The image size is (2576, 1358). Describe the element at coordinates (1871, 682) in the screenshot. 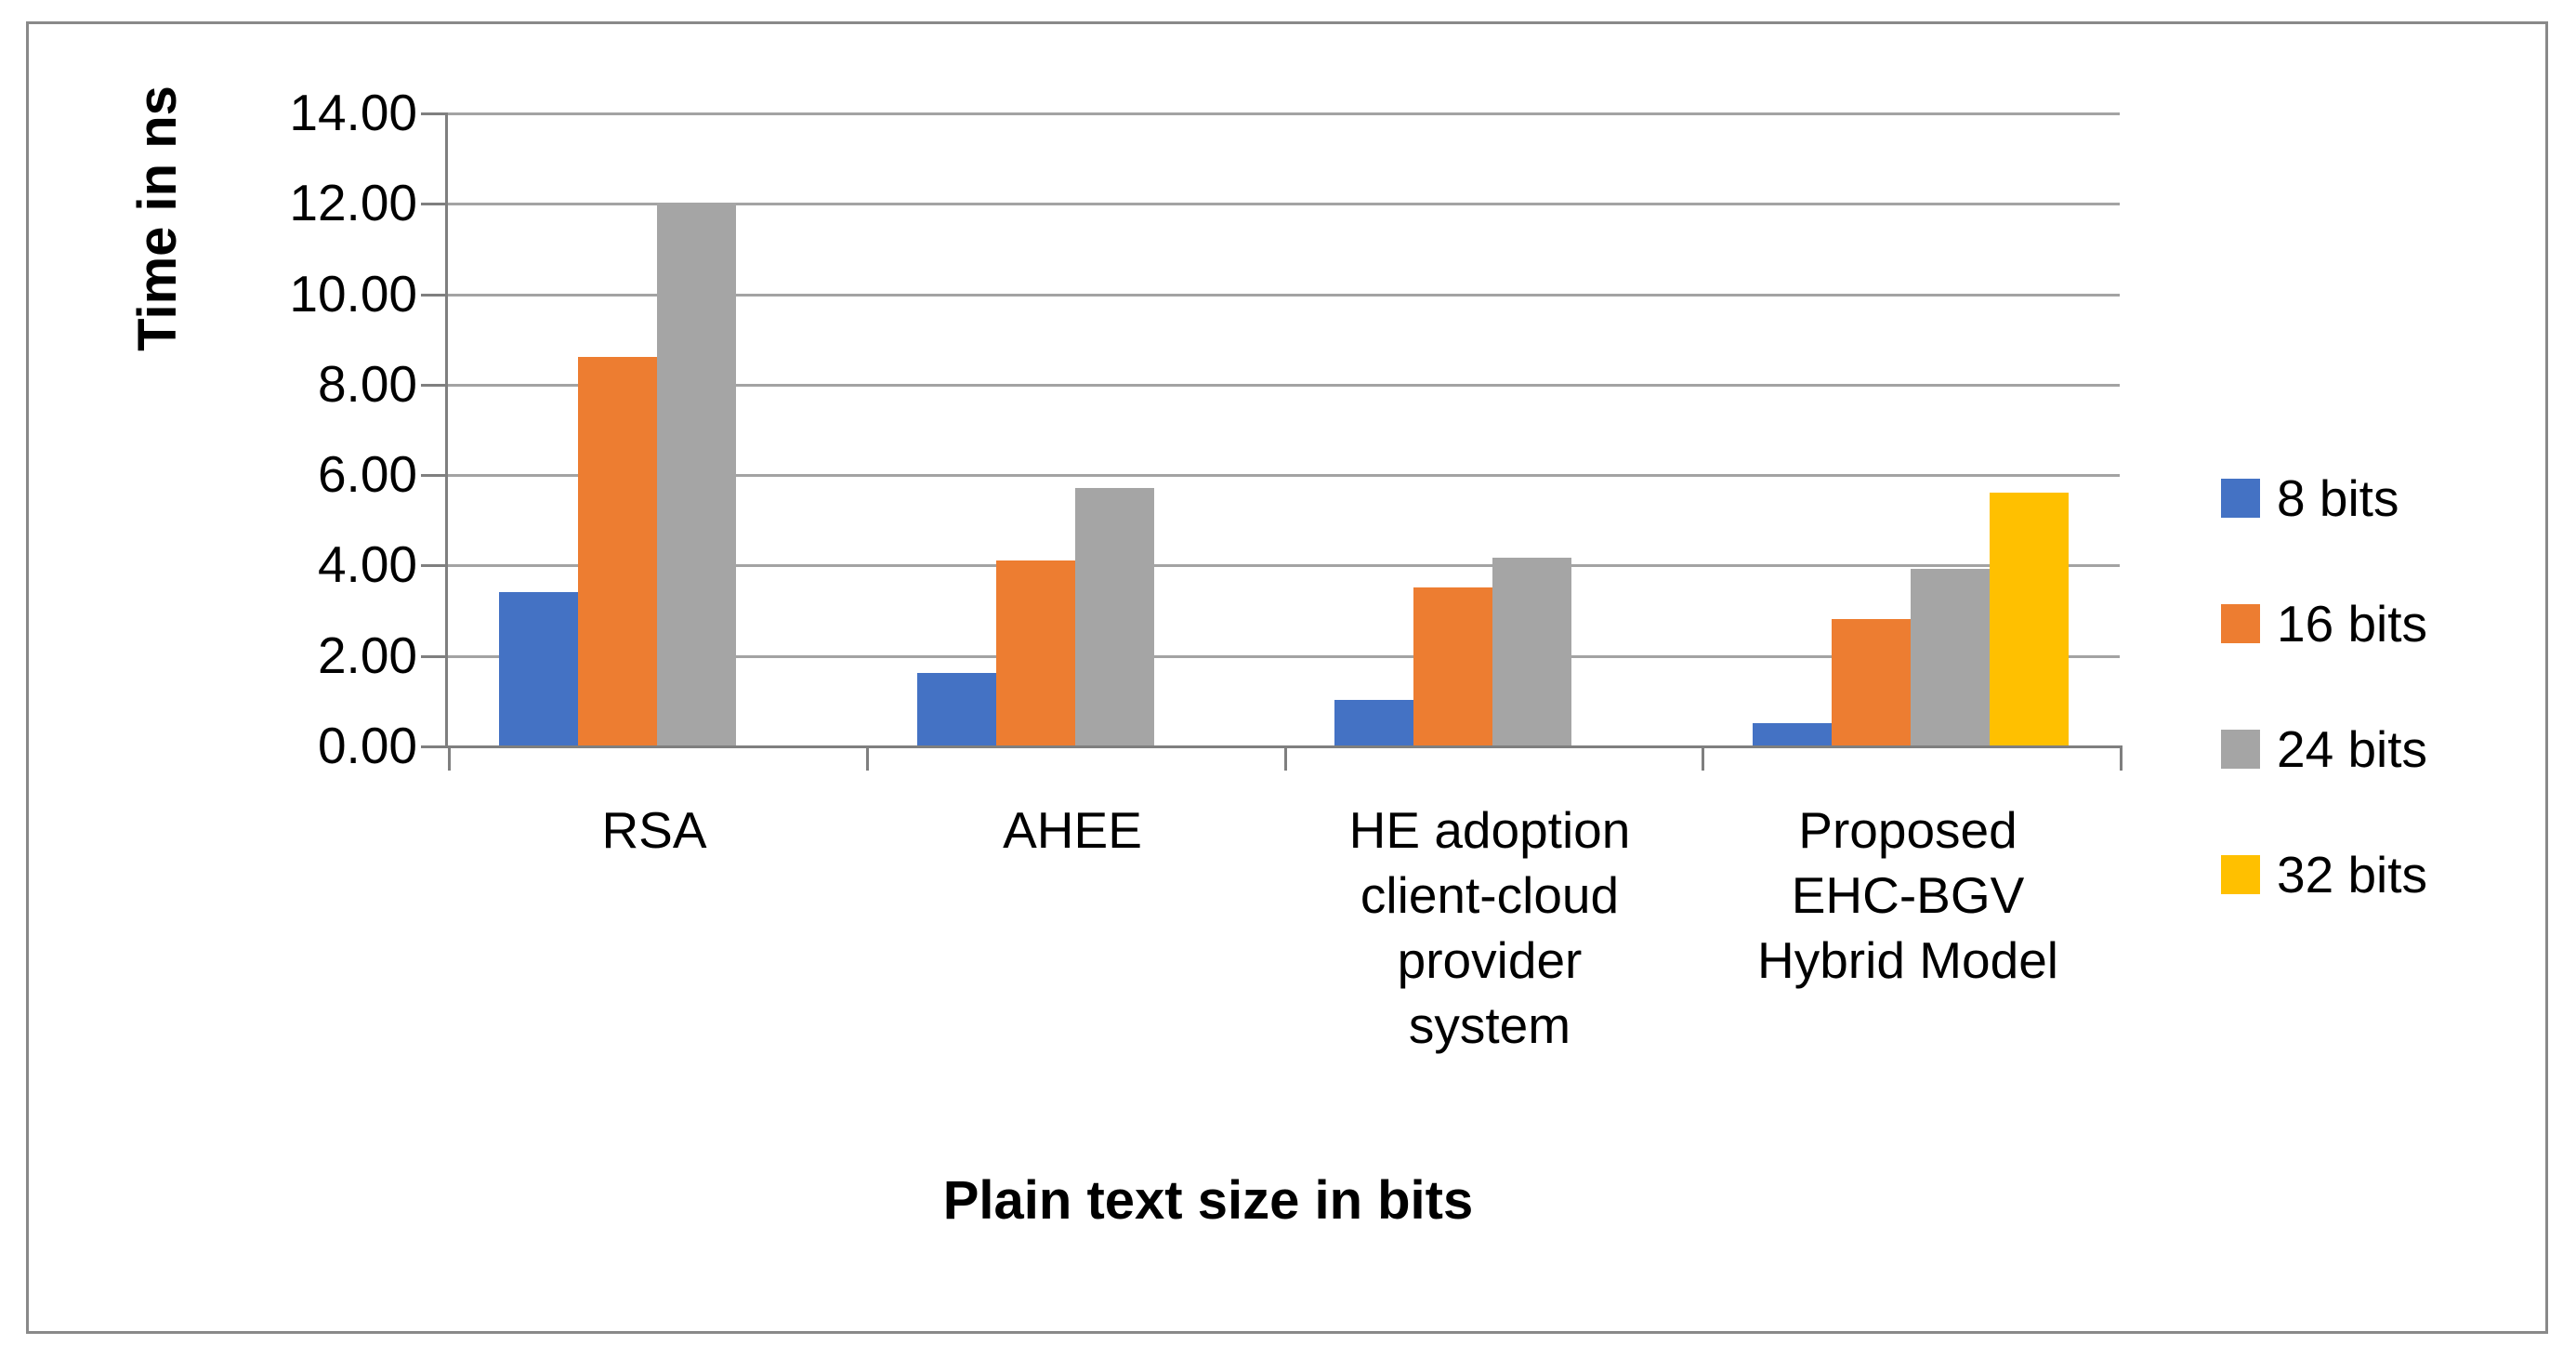

I see `bar-proposed-16bits` at that location.